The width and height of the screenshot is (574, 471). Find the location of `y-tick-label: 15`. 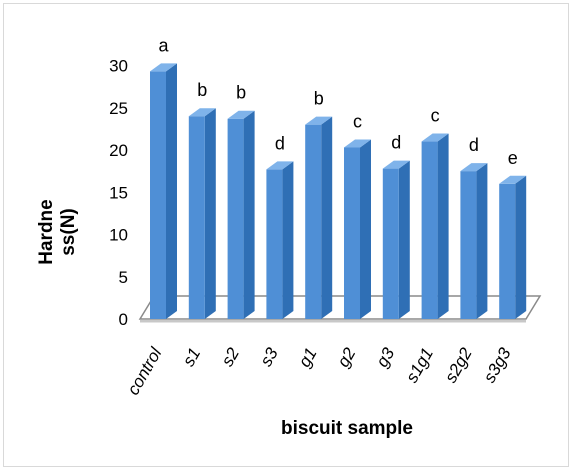

y-tick-label: 15 is located at coordinates (118, 192).